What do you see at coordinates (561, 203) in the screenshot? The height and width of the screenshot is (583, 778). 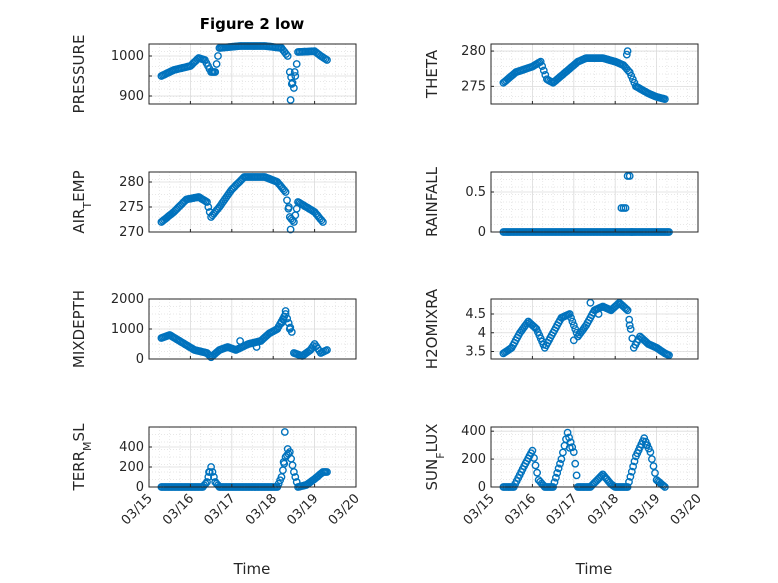 I see `subplot-3: 0 0.5 RAINFALL` at bounding box center [561, 203].